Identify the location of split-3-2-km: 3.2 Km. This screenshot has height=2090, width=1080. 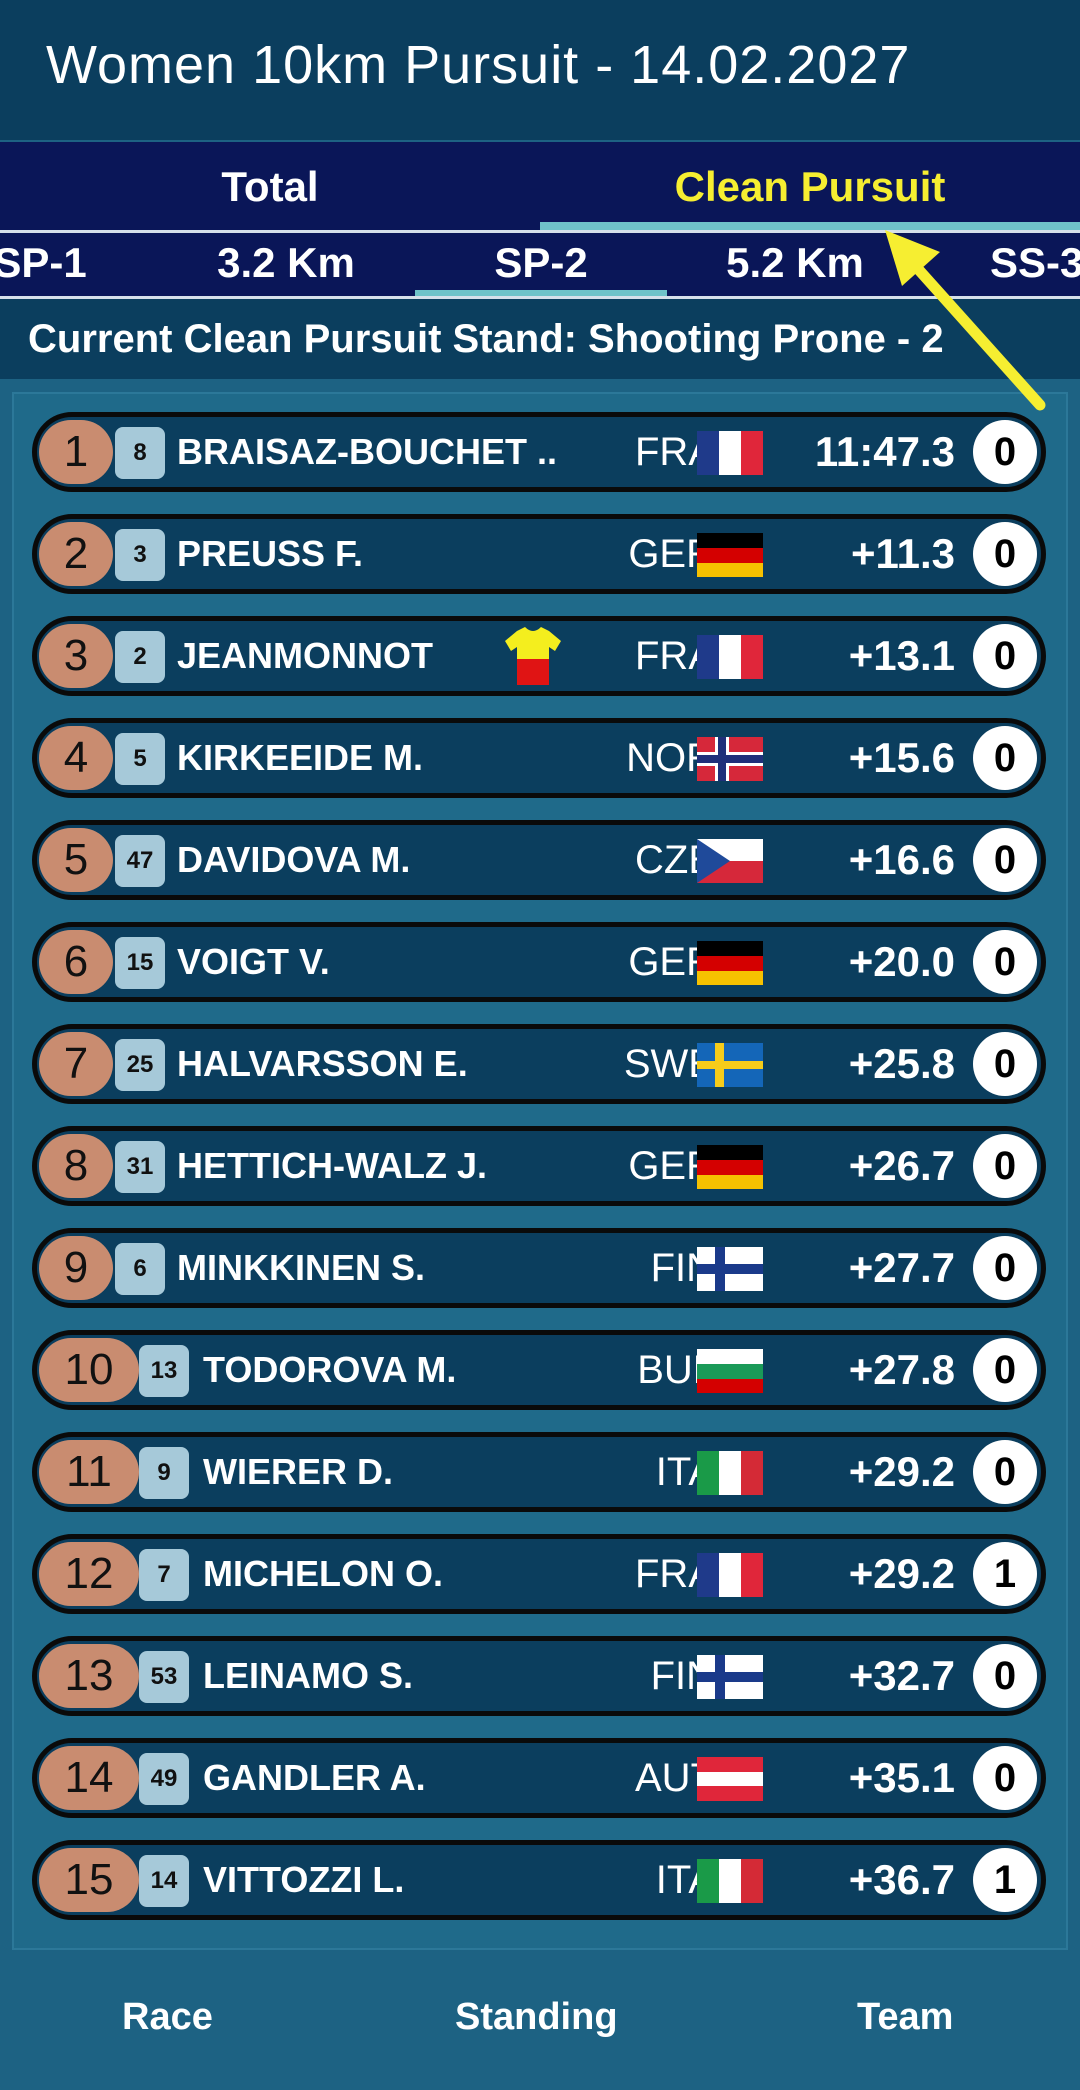
(286, 262).